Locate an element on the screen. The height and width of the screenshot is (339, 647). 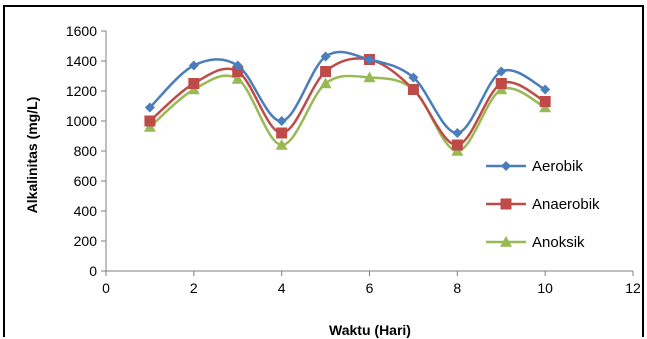
x-tick-label: 8 is located at coordinates (457, 288).